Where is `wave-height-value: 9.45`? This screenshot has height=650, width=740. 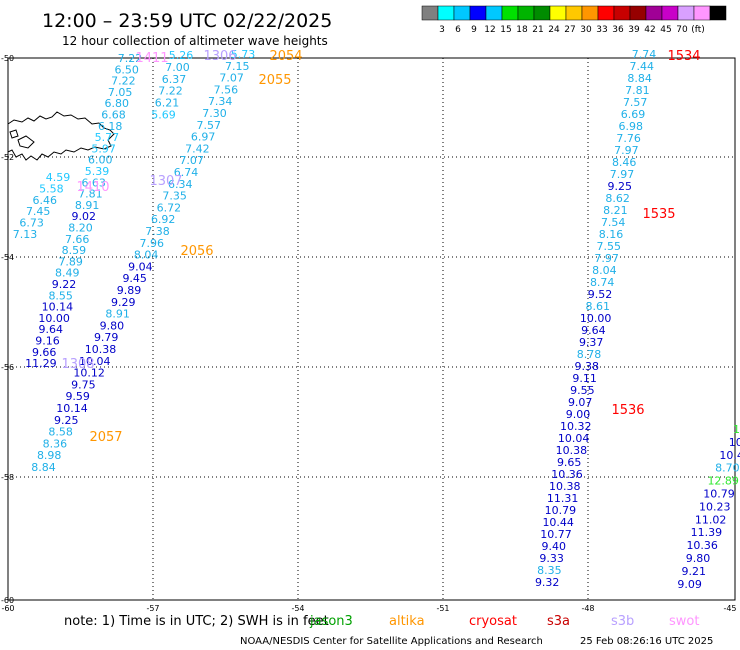 wave-height-value: 9.45 is located at coordinates (134, 278).